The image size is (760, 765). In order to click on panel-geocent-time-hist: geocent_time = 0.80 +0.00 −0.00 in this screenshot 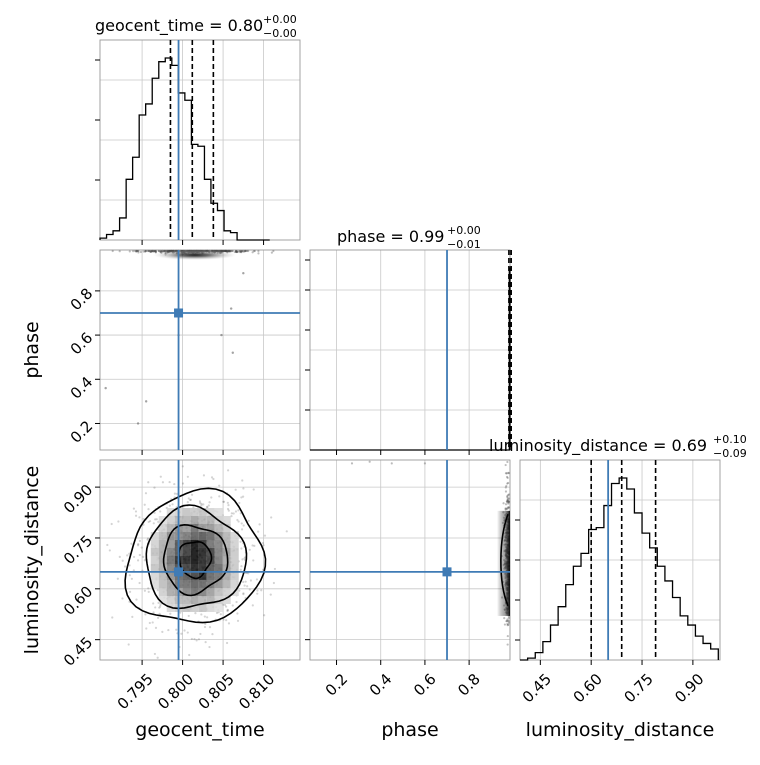, I will do `click(198, 129)`.